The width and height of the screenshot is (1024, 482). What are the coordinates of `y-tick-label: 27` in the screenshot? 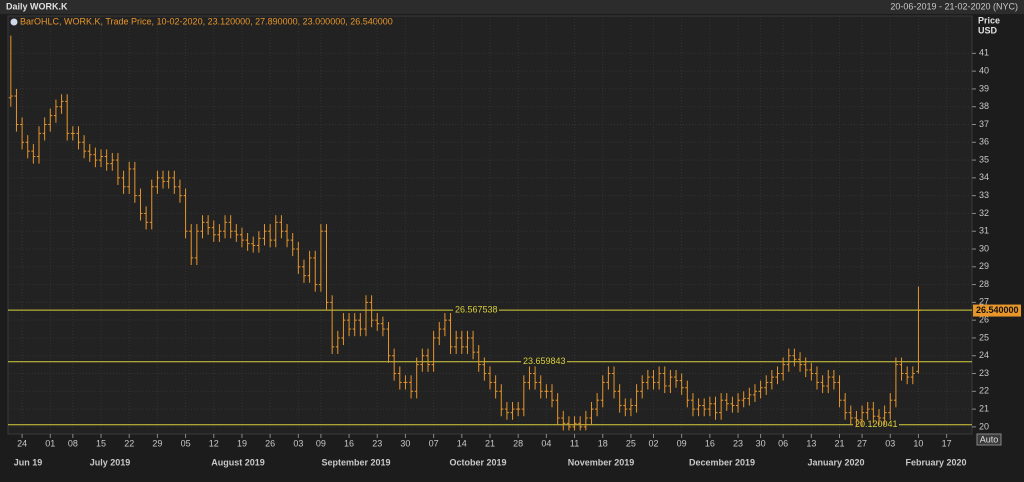 It's located at (984, 302).